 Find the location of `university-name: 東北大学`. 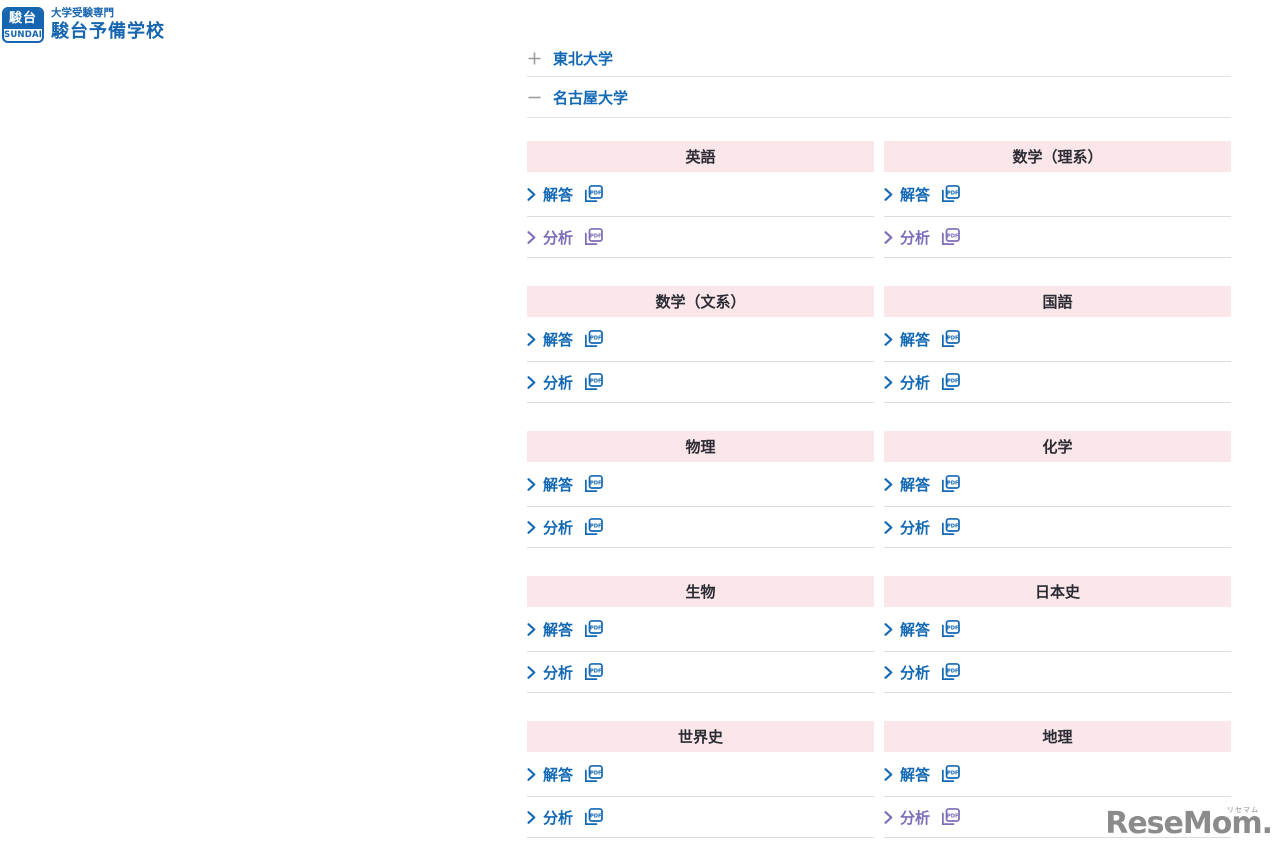

university-name: 東北大学 is located at coordinates (583, 58).